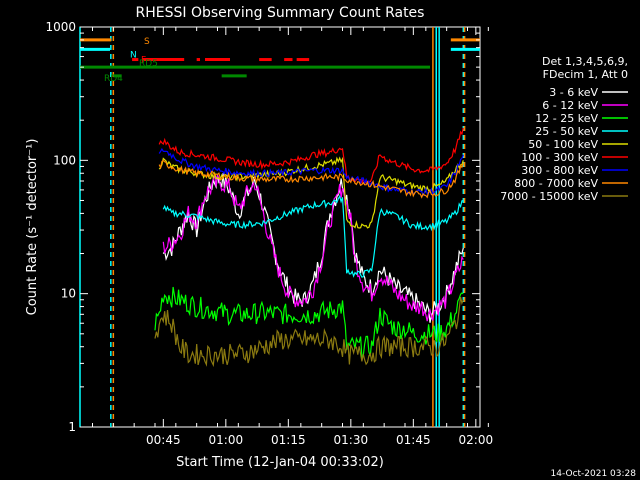 The image size is (640, 480). Describe the element at coordinates (566, 131) in the screenshot. I see `legend-entry-4: 25 - 50 keV` at that location.